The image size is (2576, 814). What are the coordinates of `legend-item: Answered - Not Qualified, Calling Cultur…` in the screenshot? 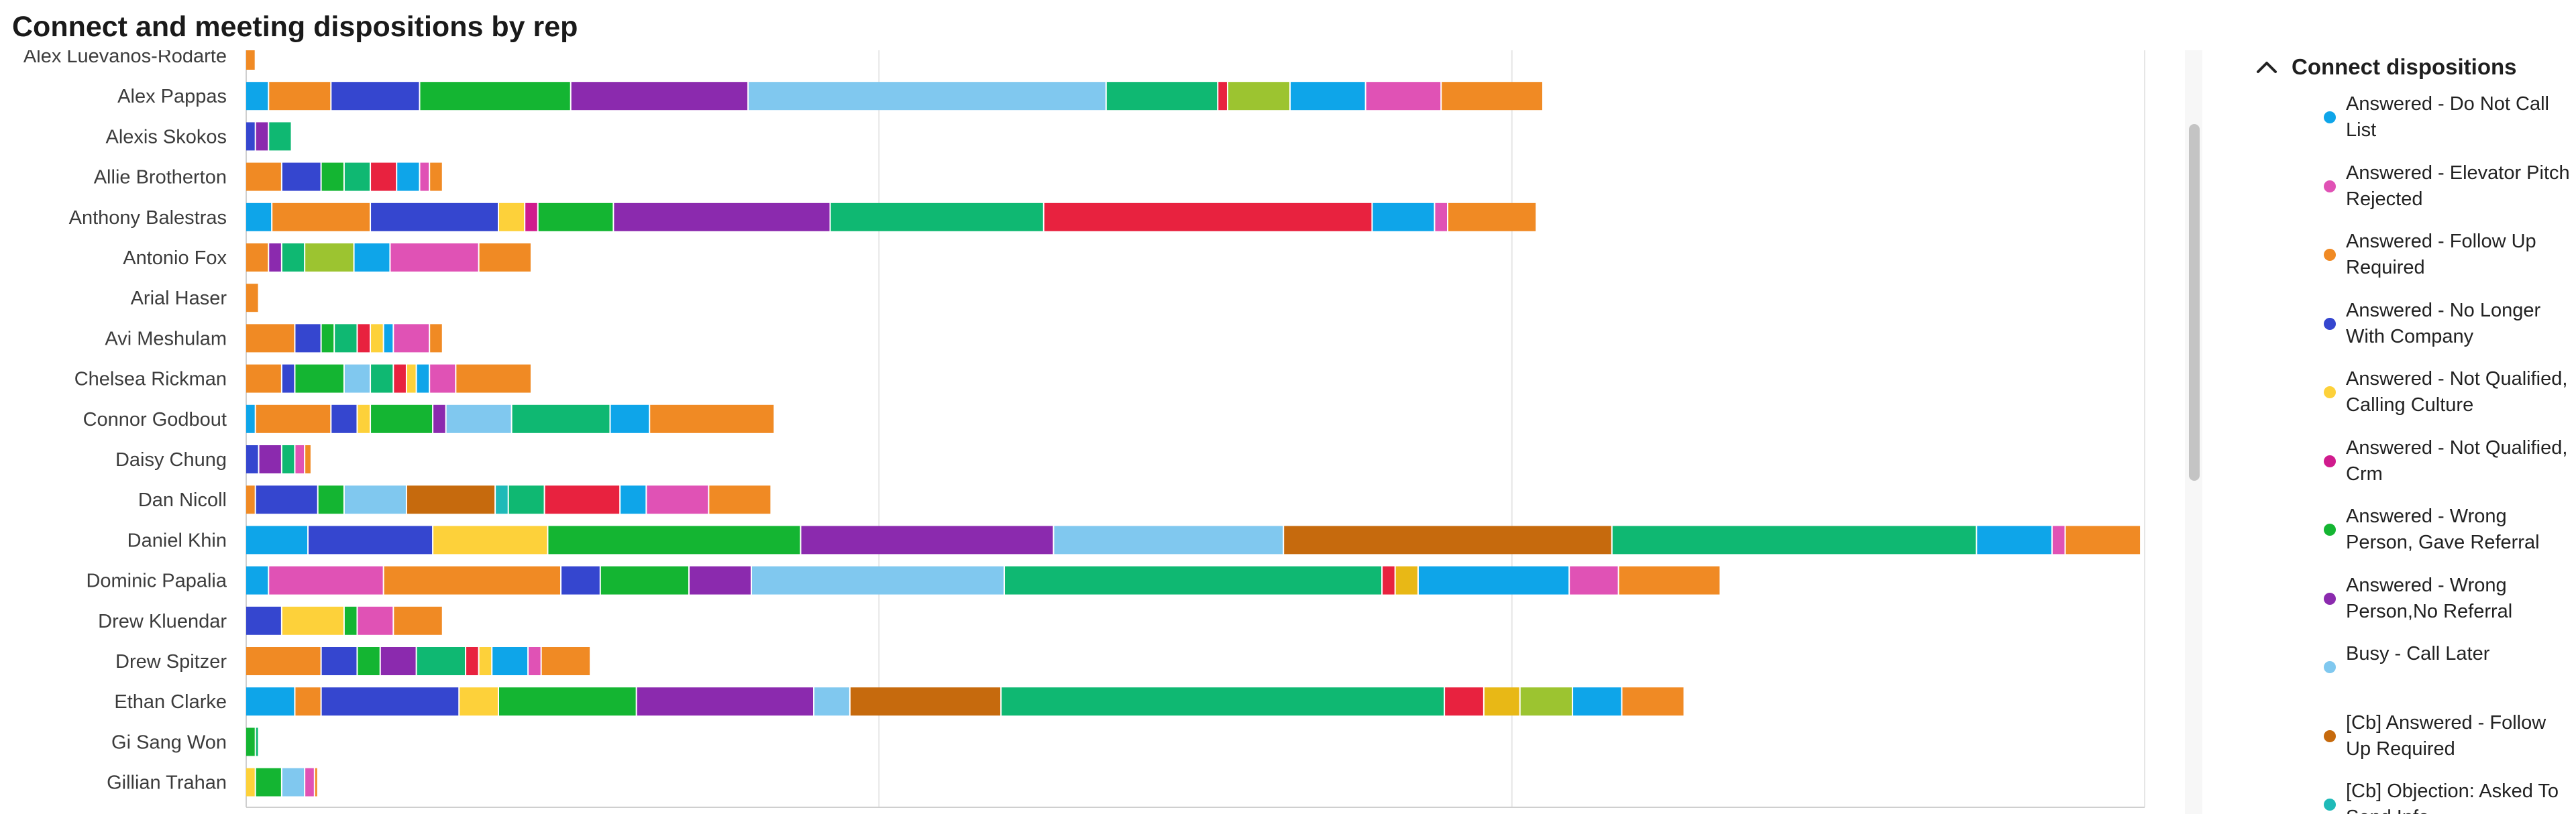 It's located at (2415, 393).